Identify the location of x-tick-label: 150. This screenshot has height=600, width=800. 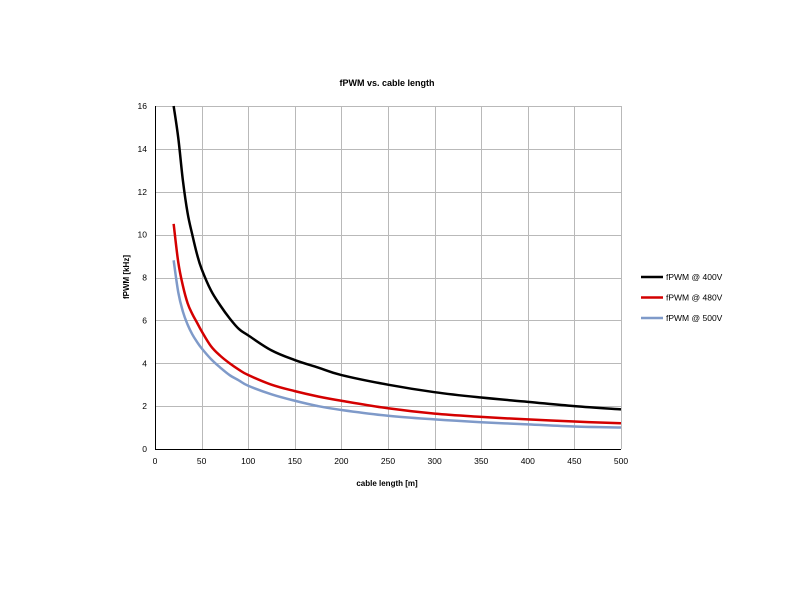
(295, 461).